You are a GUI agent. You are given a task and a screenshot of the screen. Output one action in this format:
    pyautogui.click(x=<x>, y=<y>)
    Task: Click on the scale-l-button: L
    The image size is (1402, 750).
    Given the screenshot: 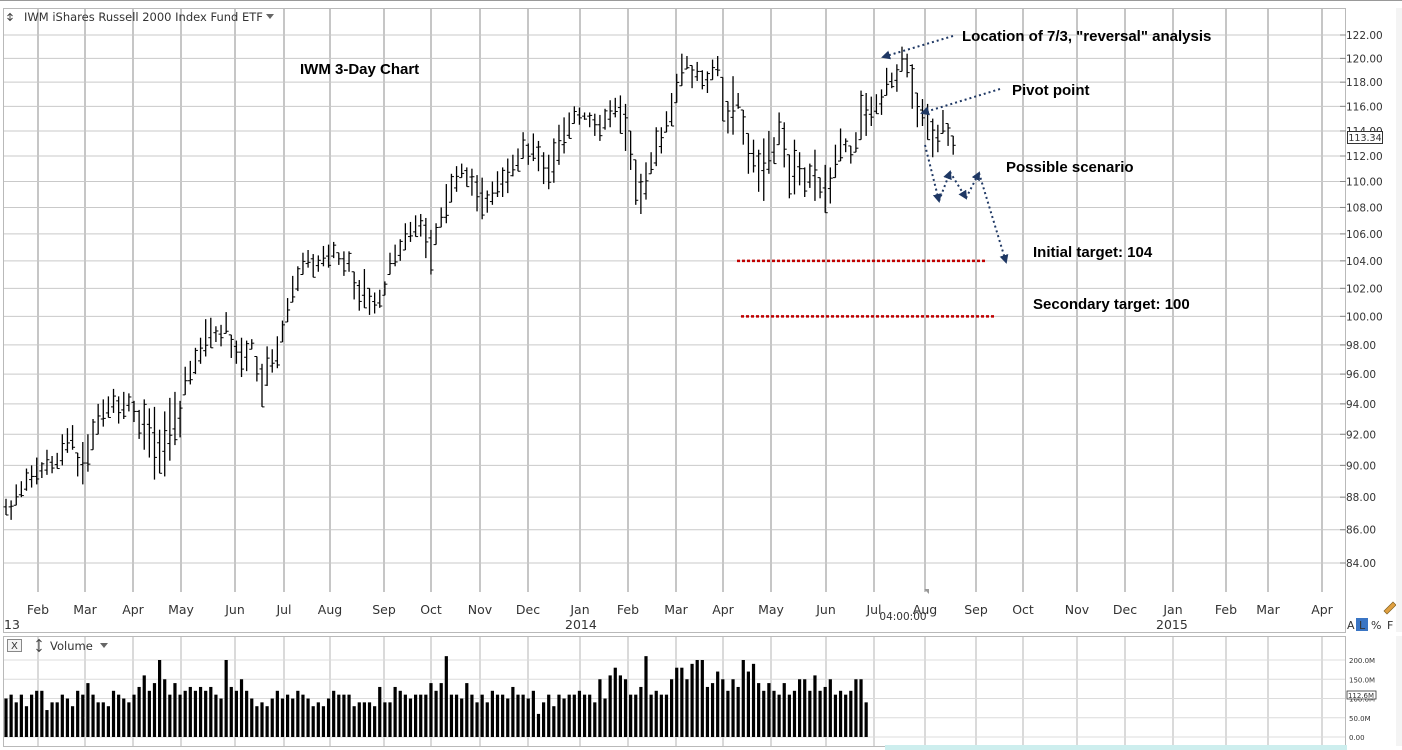 What is the action you would take?
    pyautogui.click(x=1362, y=625)
    